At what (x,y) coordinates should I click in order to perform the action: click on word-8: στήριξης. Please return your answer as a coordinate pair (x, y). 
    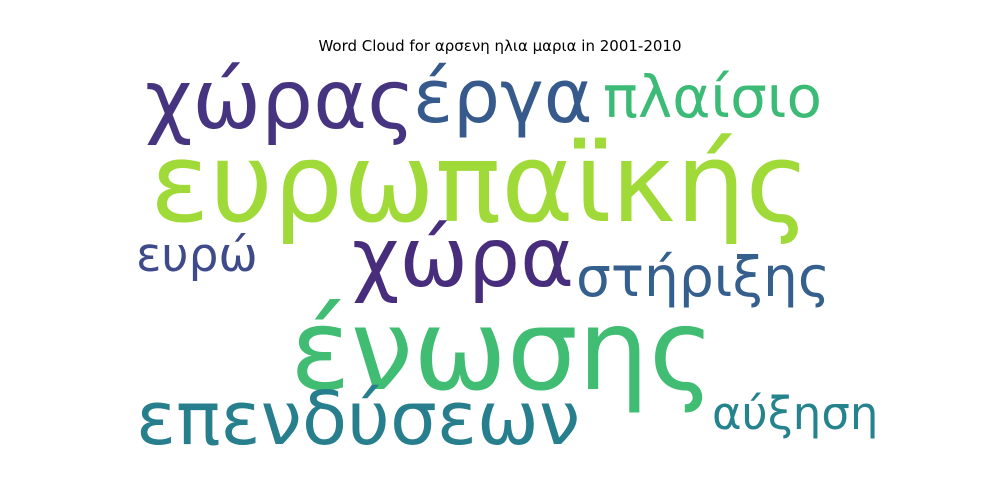
    Looking at the image, I should click on (703, 277).